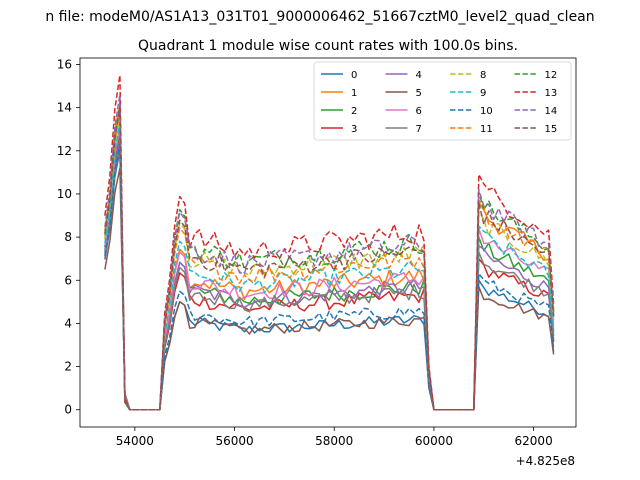 The image size is (640, 480). Describe the element at coordinates (68, 323) in the screenshot. I see `y-tick-label: 4` at that location.